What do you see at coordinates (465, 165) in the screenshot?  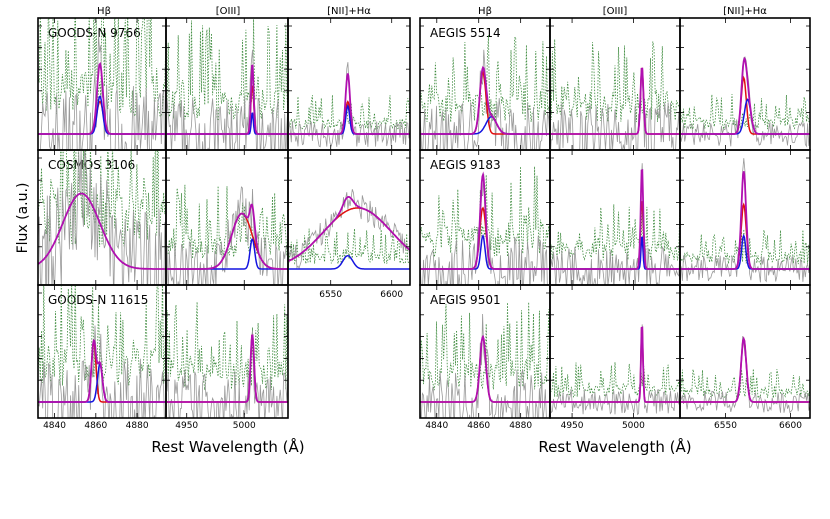 I see `object-label-aegis-9183: AEGIS 9183` at bounding box center [465, 165].